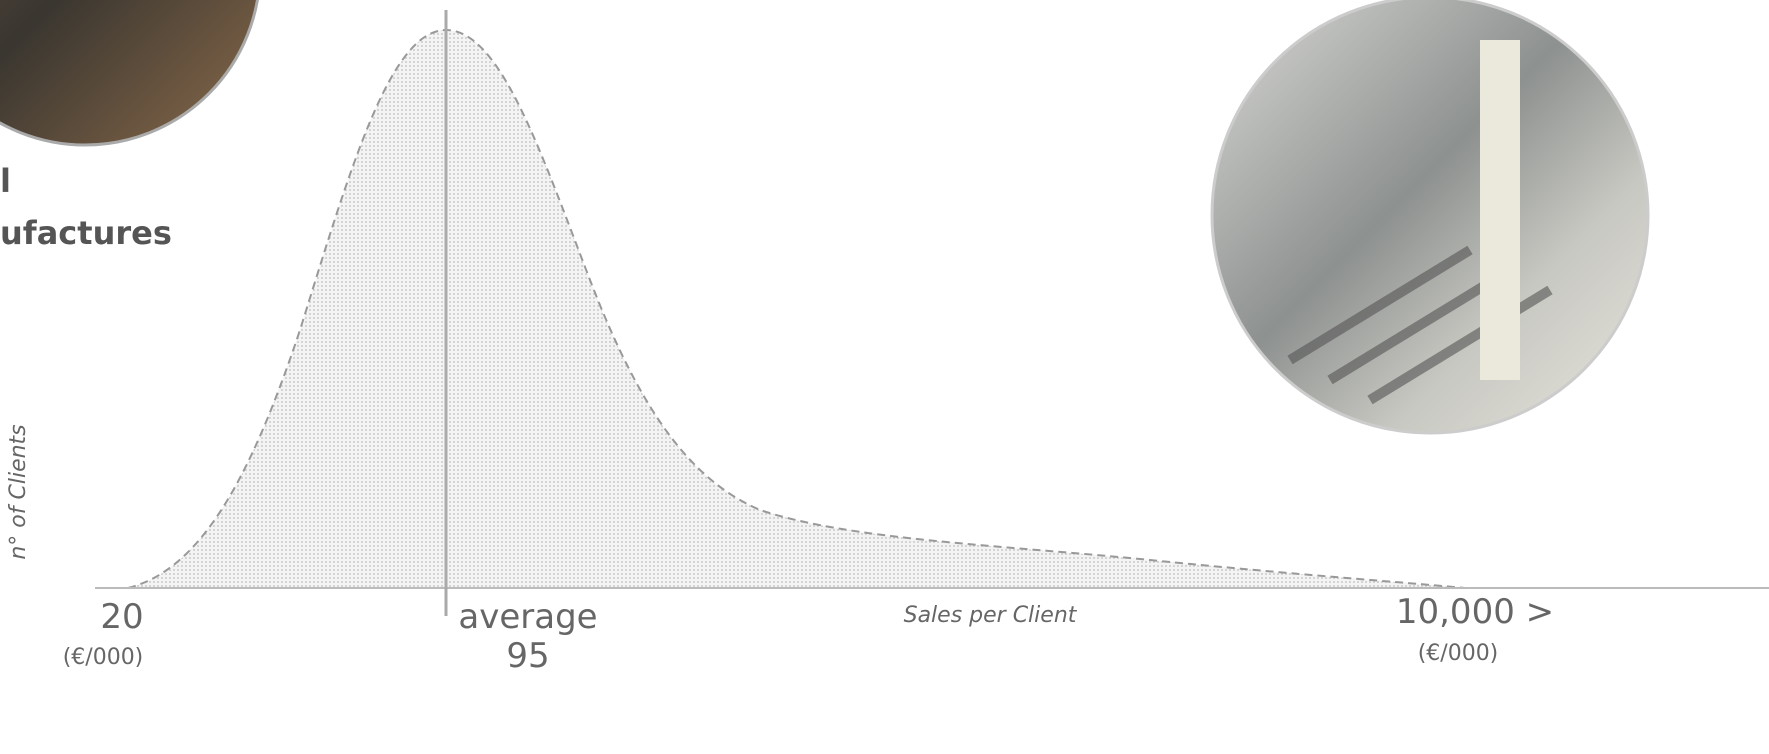 This screenshot has height=754, width=1769. Describe the element at coordinates (1500, 210) in the screenshot. I see `photo-frame` at that location.